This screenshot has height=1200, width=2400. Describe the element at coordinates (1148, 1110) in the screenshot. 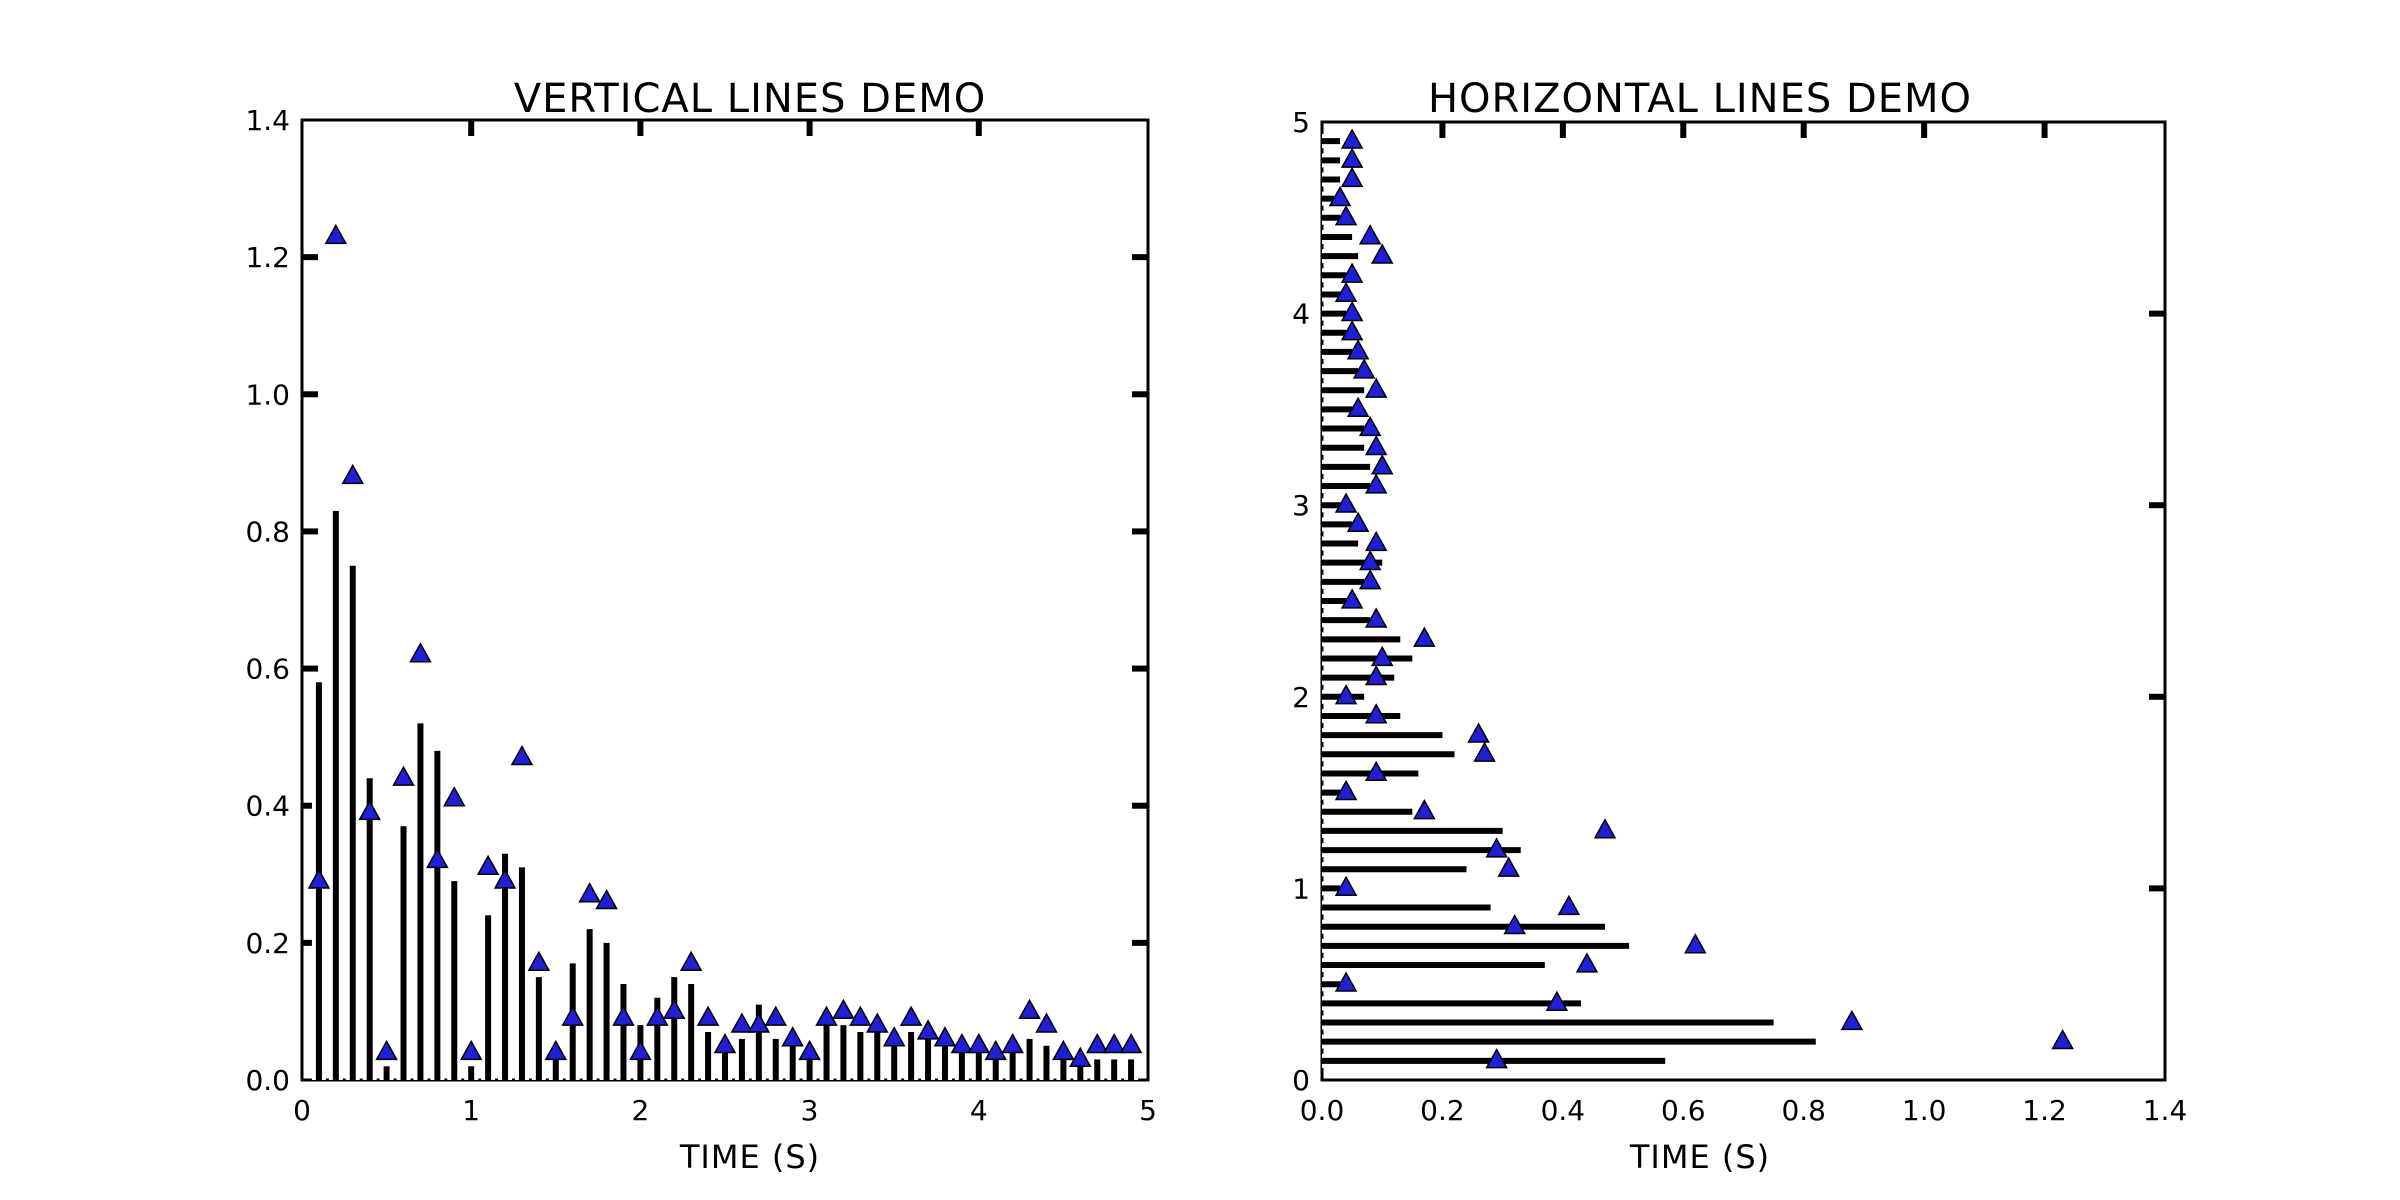

I see `x-tick-label: 5` at that location.